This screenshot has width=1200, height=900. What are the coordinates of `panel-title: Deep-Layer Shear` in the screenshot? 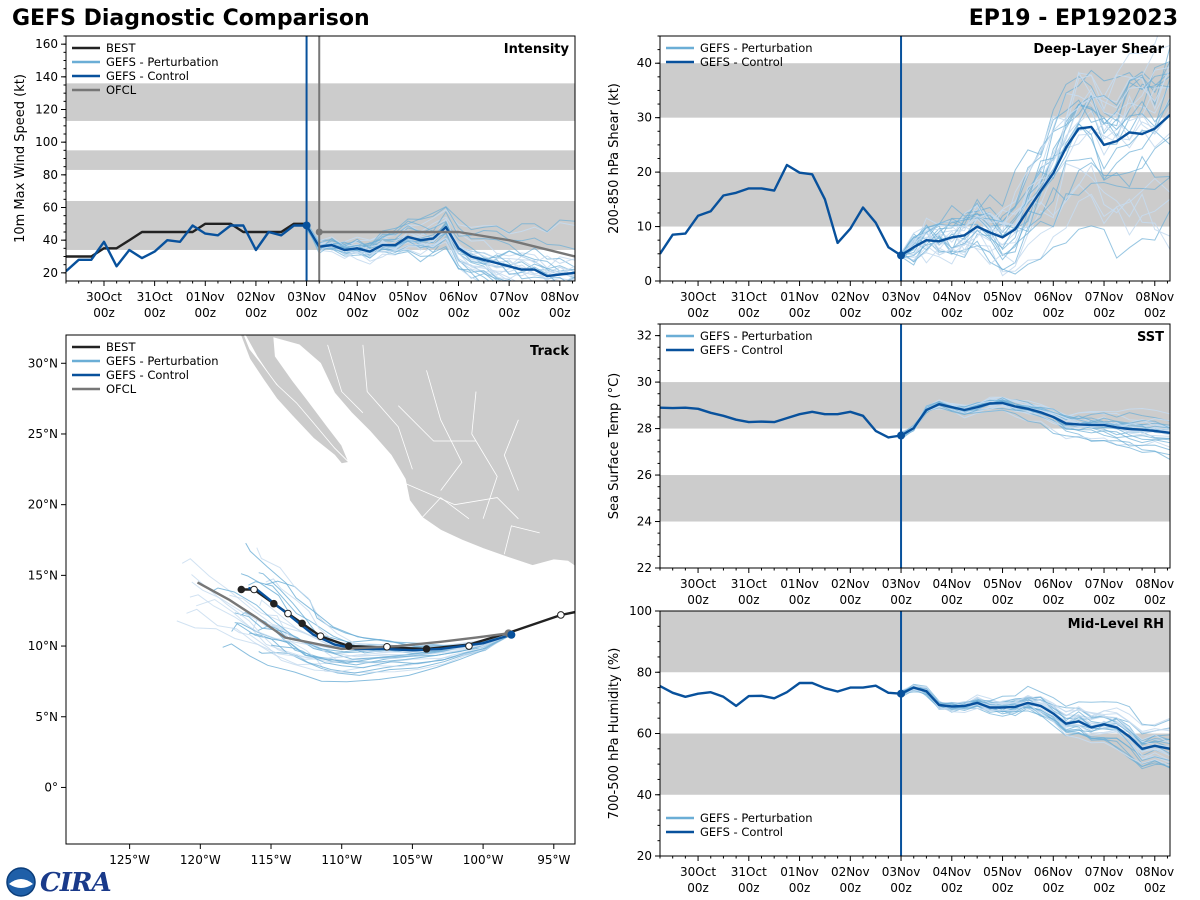 It's located at (1098, 49).